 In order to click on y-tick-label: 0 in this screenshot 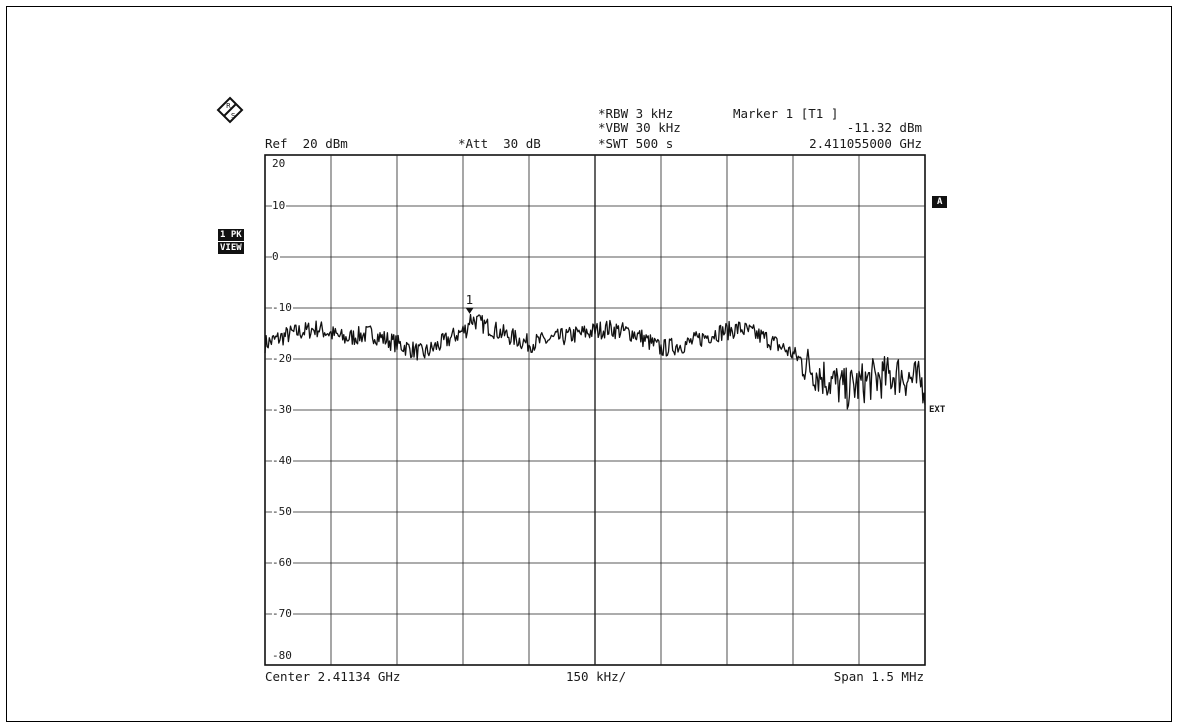, I will do `click(276, 256)`.